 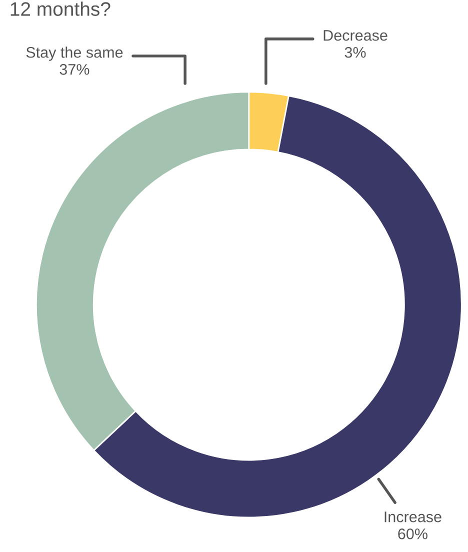 I want to click on data-label: 37%, so click(x=75, y=69).